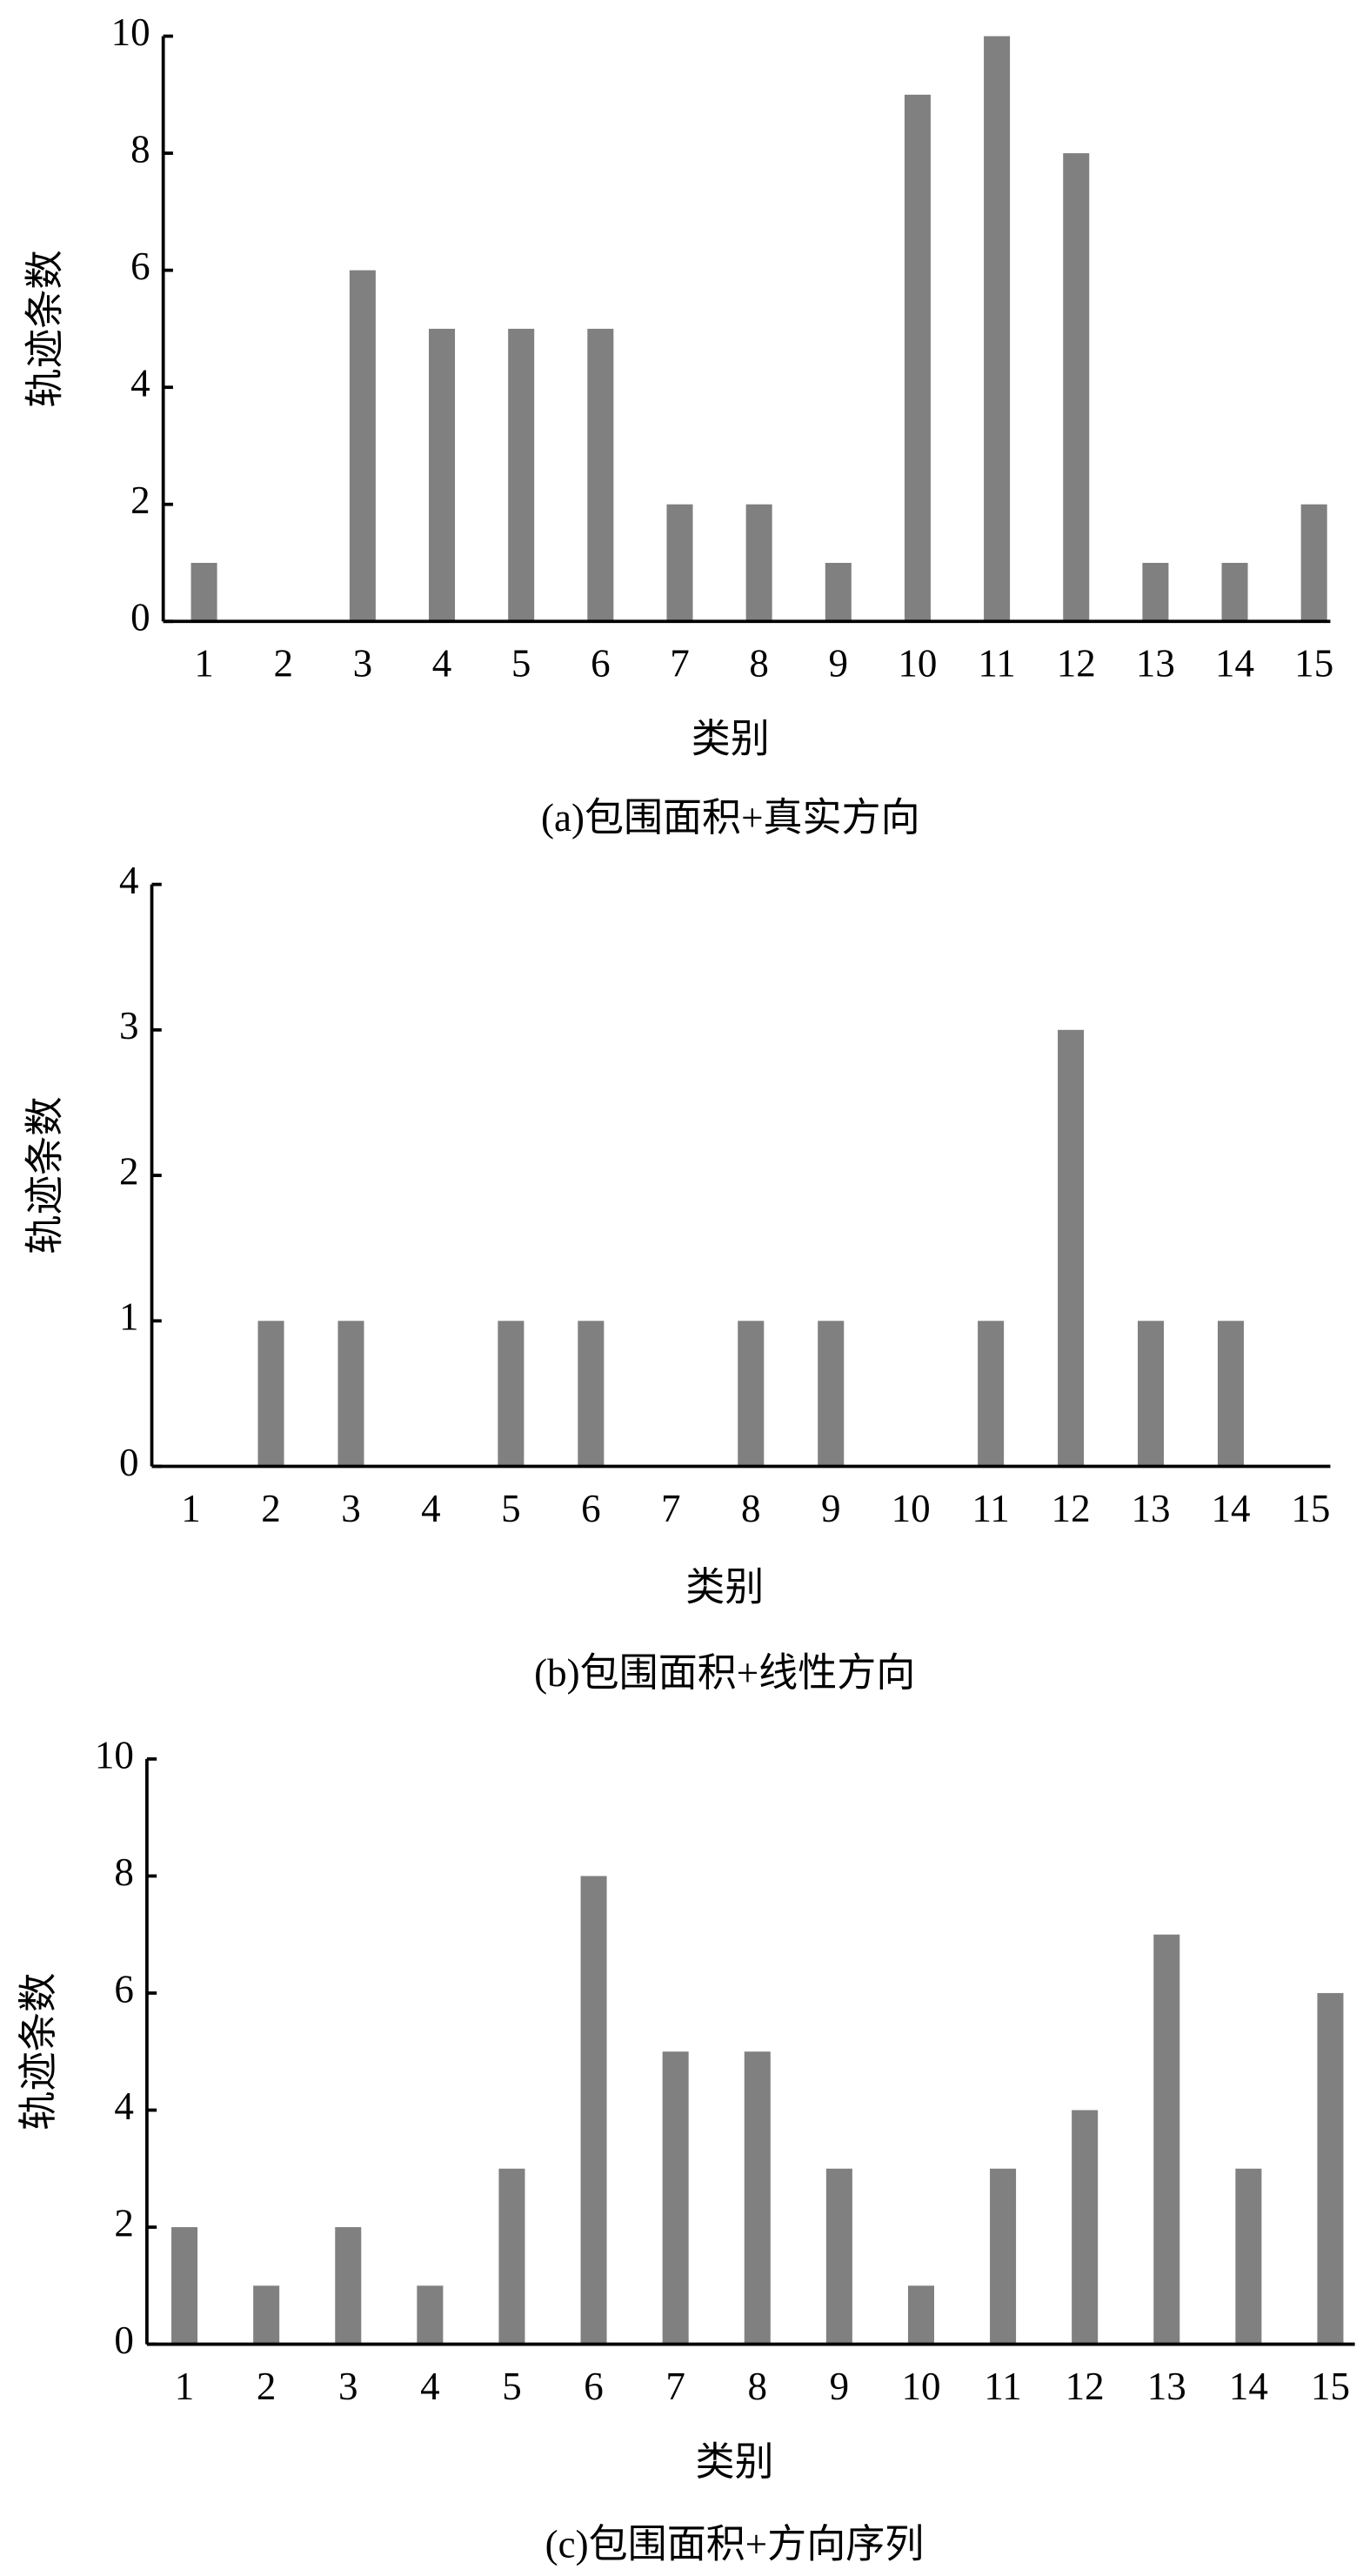 The image size is (1363, 2576). What do you see at coordinates (129, 1317) in the screenshot?
I see `y-tick-label: 1` at bounding box center [129, 1317].